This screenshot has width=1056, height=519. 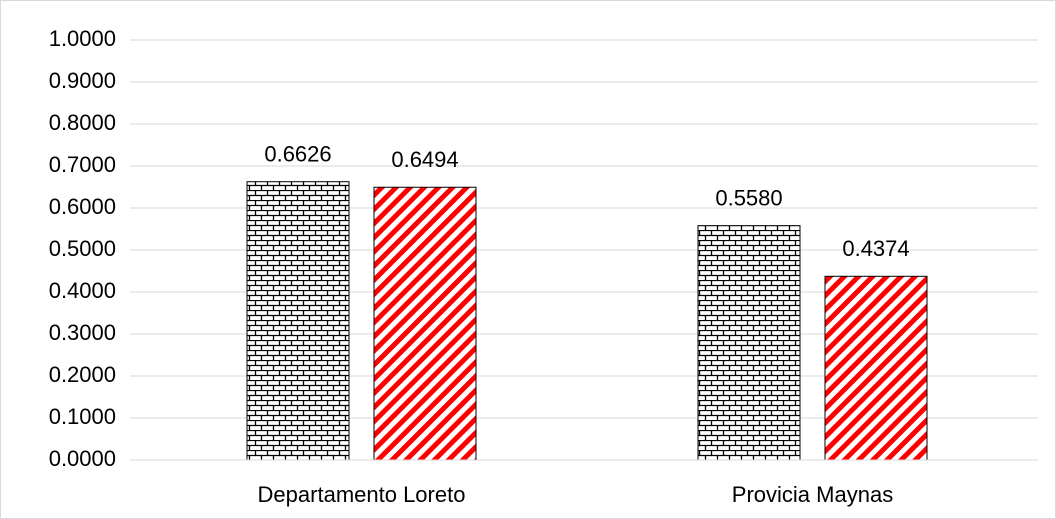 What do you see at coordinates (424, 159) in the screenshot?
I see `data-label: 0.6494` at bounding box center [424, 159].